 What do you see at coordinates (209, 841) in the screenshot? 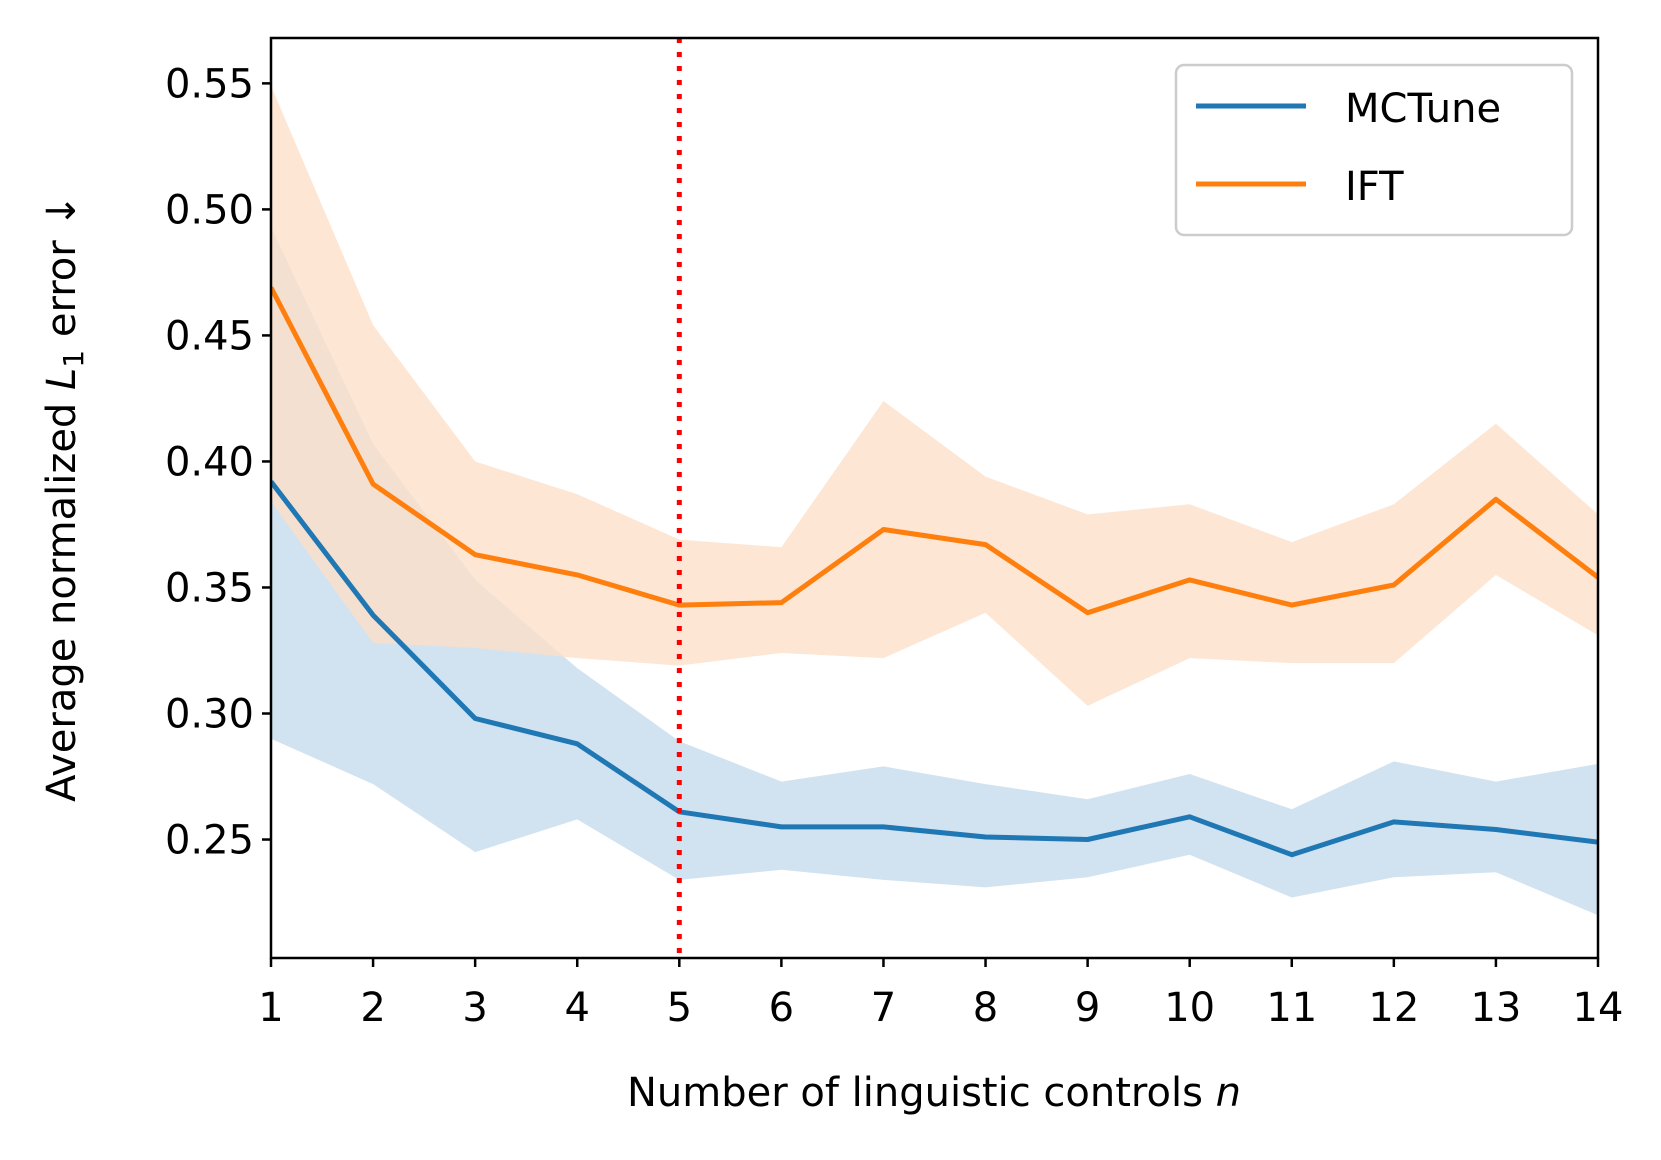
I see `y-tick-label: 0.25` at bounding box center [209, 841].